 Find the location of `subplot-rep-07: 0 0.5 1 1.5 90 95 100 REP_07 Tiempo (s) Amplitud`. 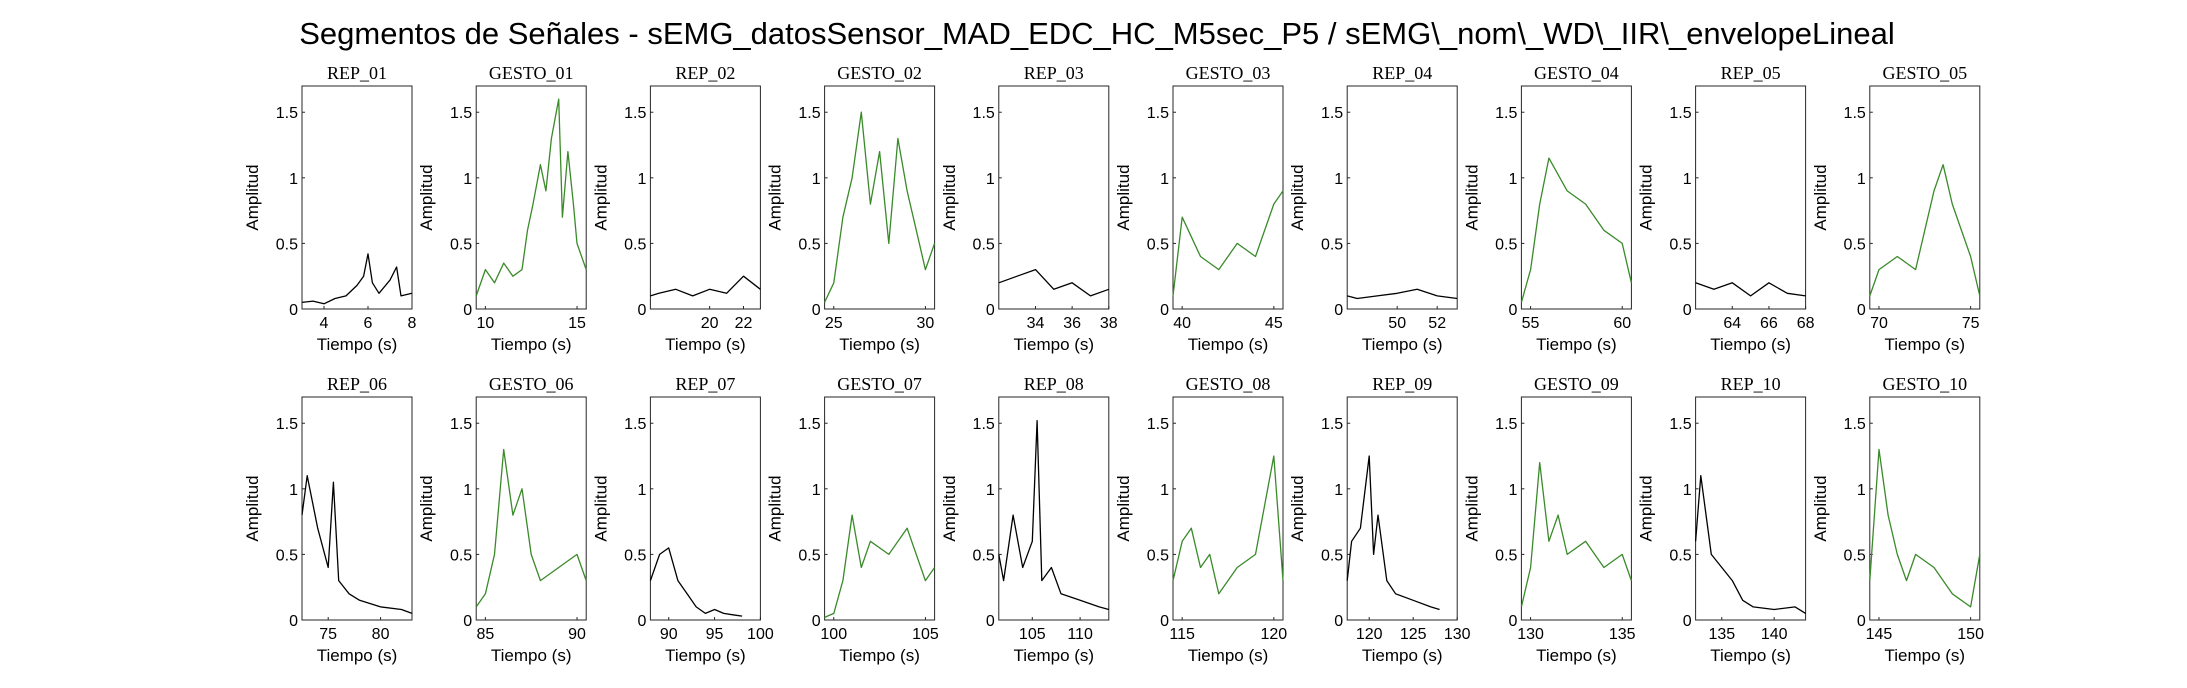

subplot-rep-07: 0 0.5 1 1.5 90 95 100 REP_07 Tiempo (s) Amplitud is located at coordinates (682, 519).